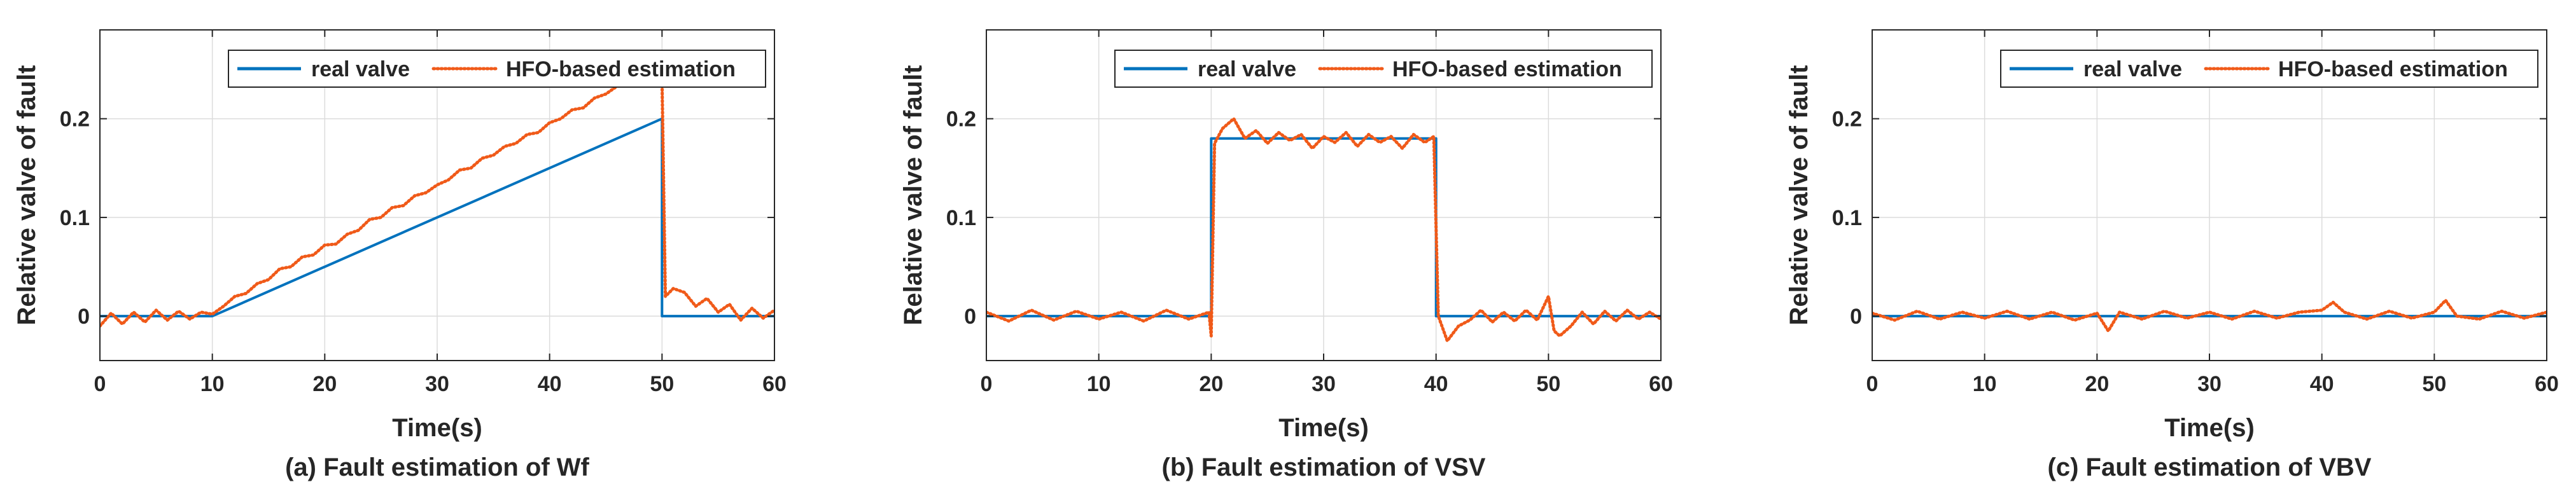  Describe the element at coordinates (2210, 467) in the screenshot. I see `panel-caption-c: (c) Fault estimation of VBV` at that location.